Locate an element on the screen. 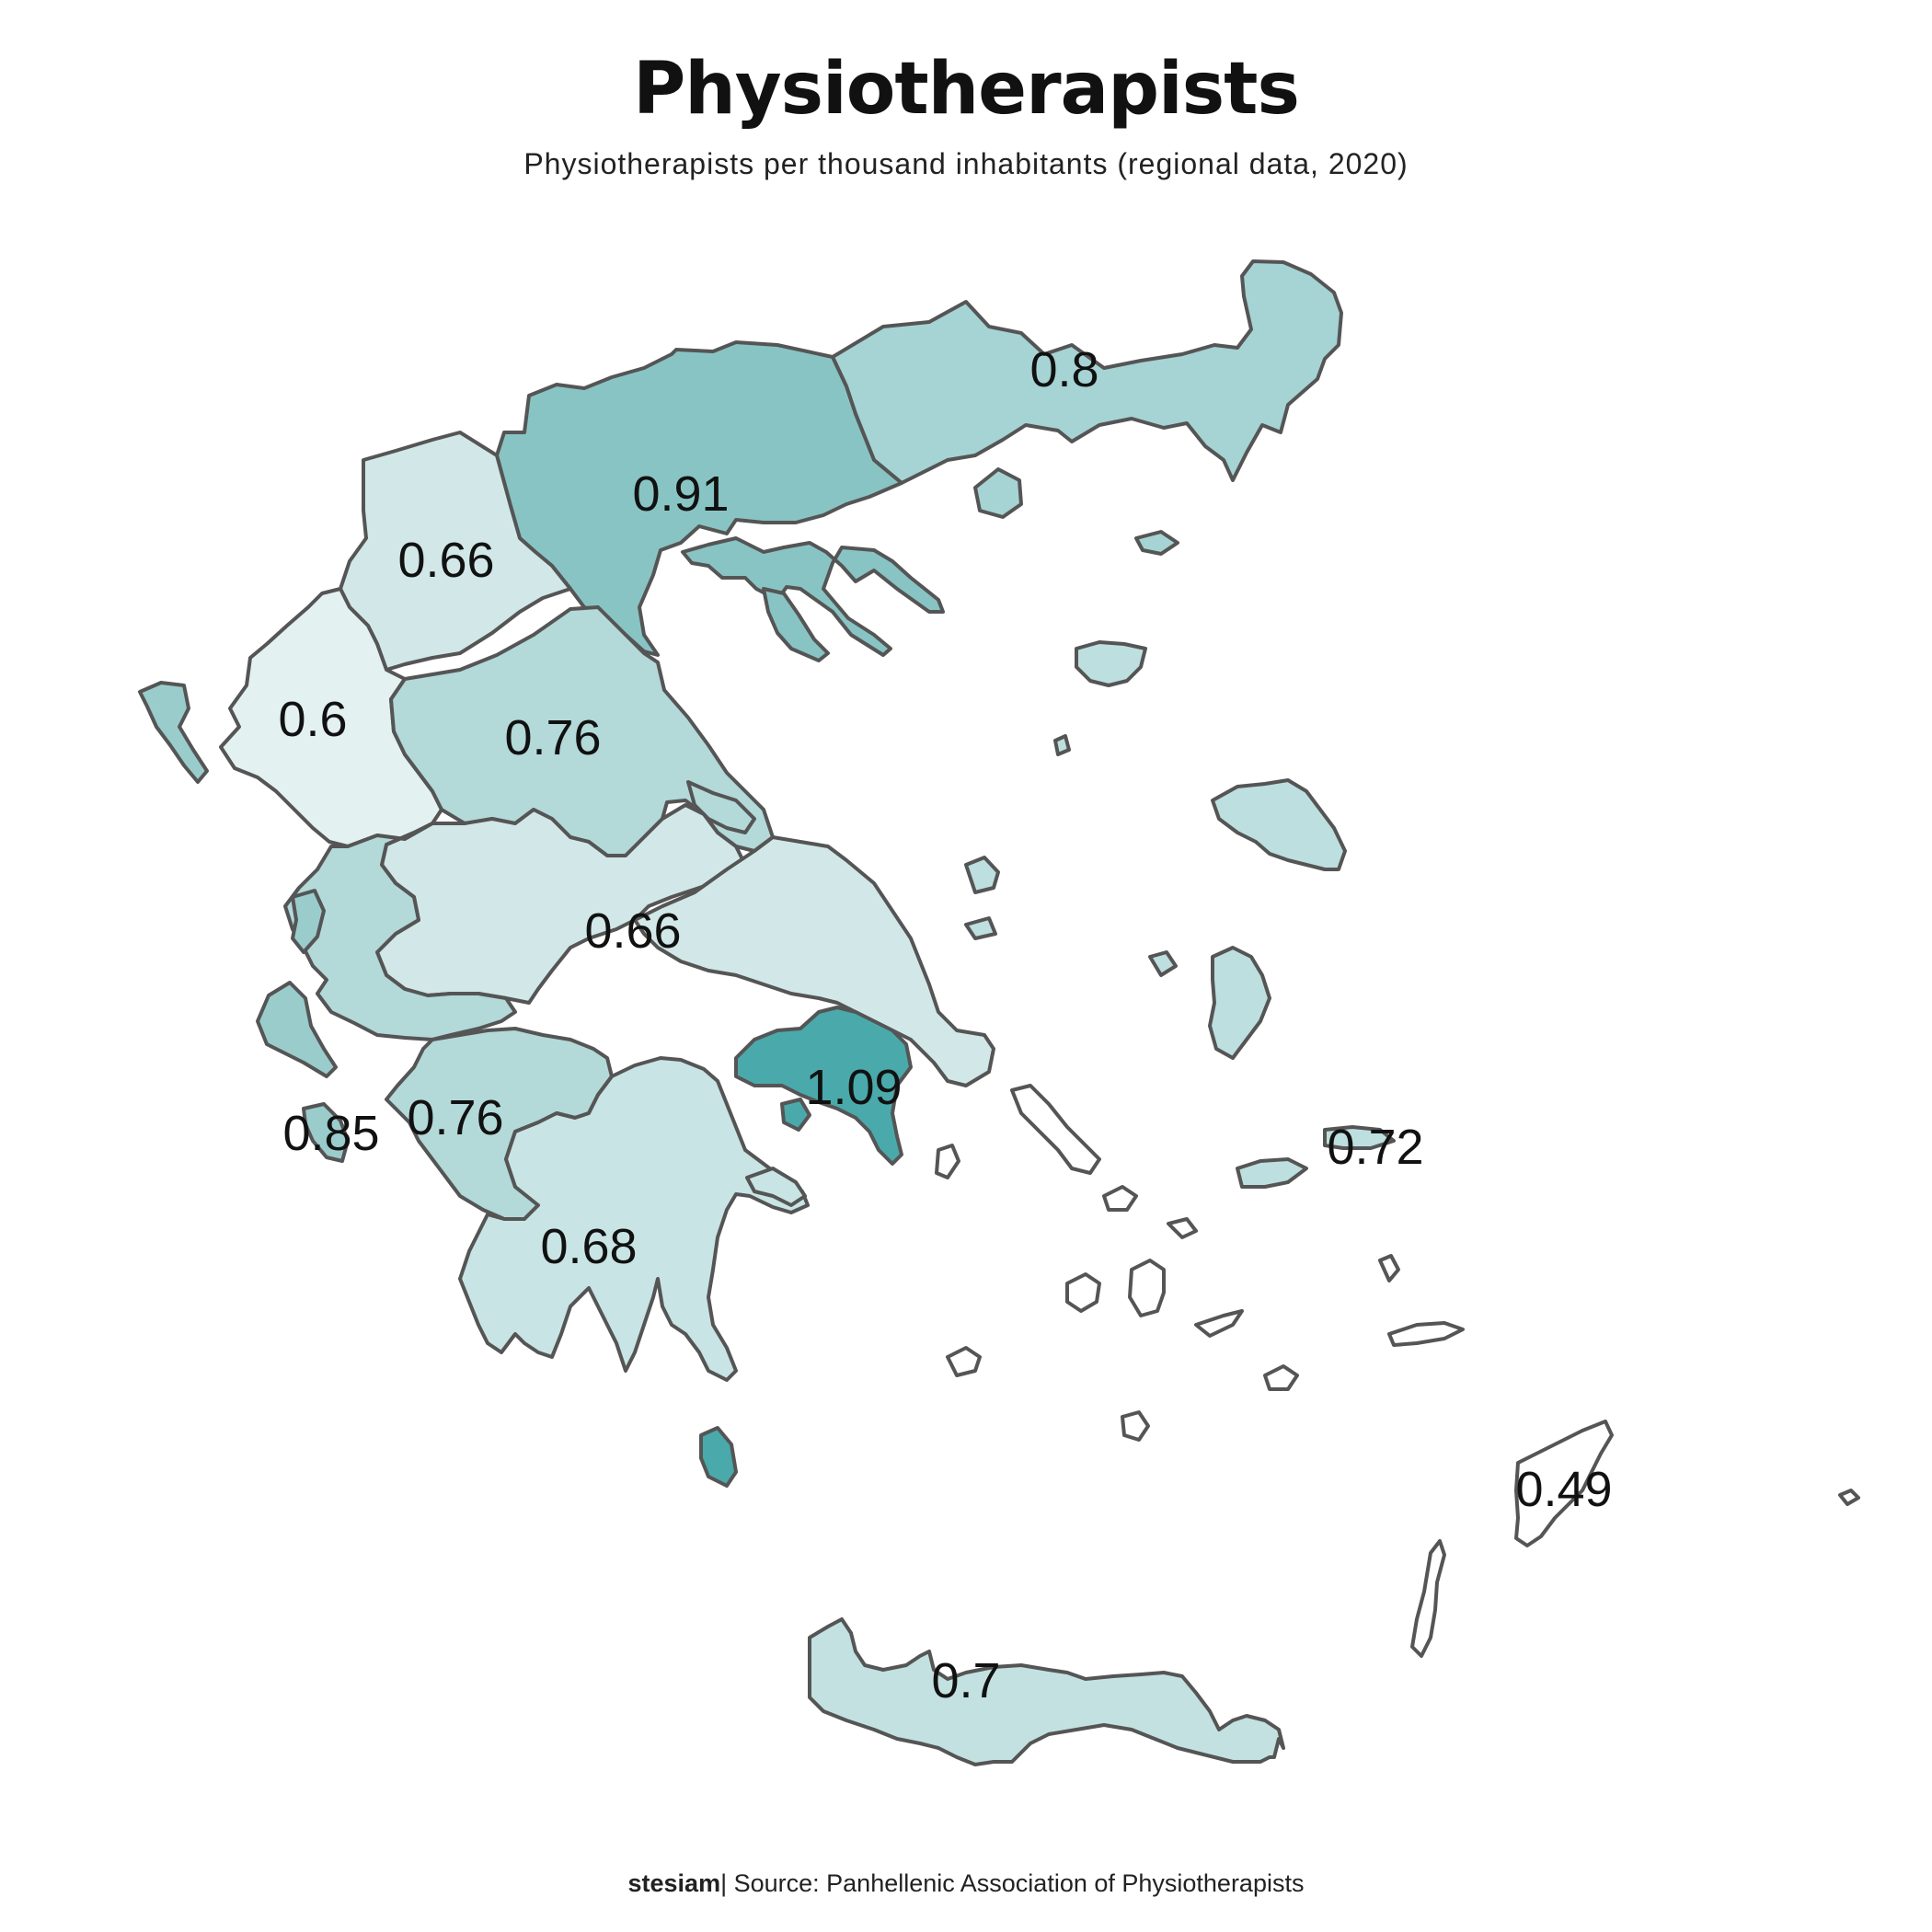 This screenshot has width=1932, height=1932. region-eastern-macedonia-thrace is located at coordinates (1087, 372).